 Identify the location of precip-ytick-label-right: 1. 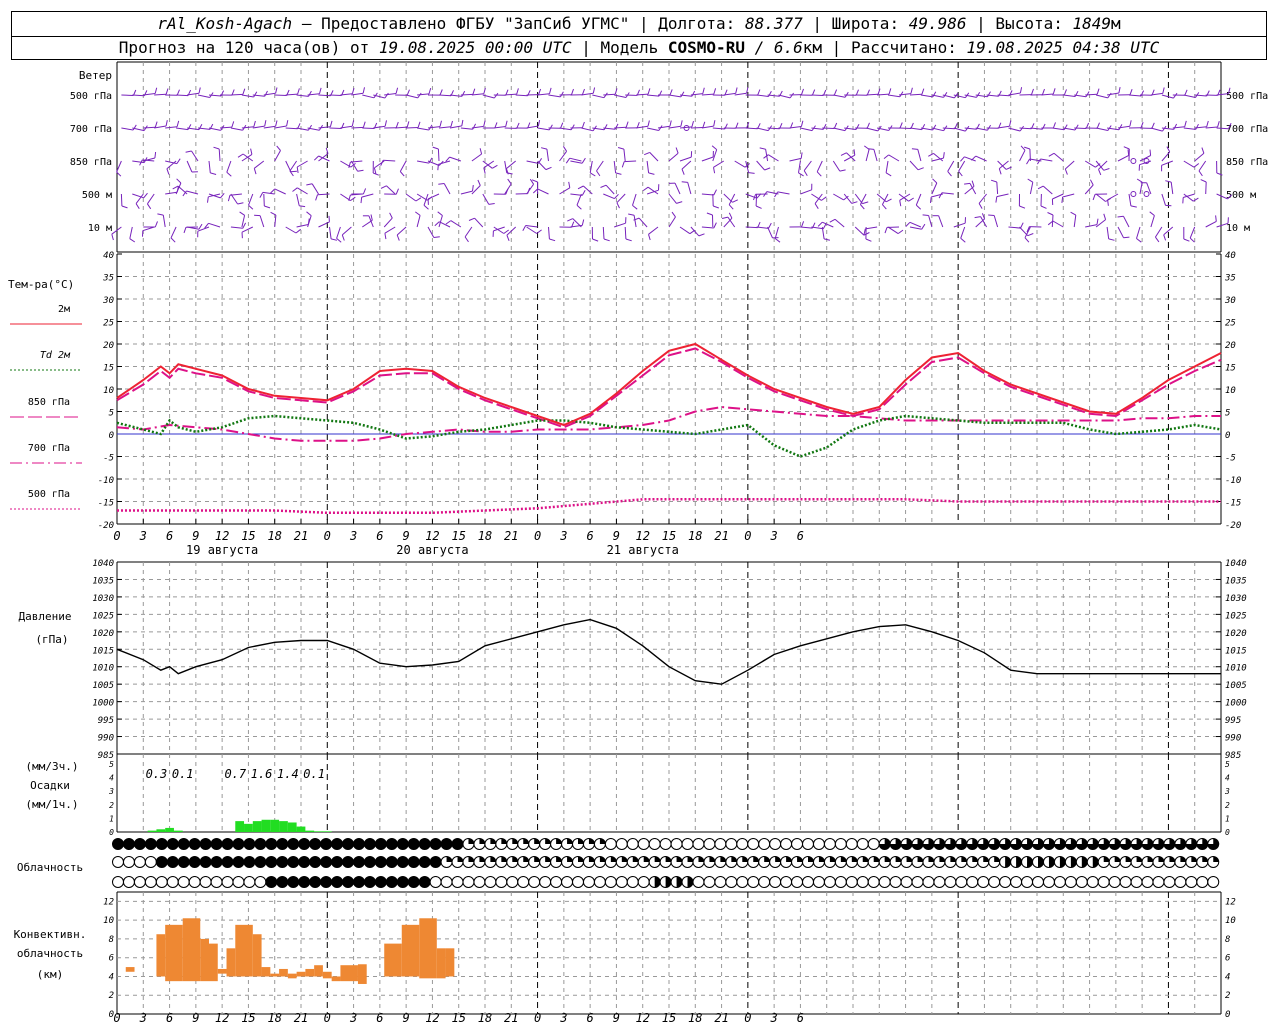
(1227, 818).